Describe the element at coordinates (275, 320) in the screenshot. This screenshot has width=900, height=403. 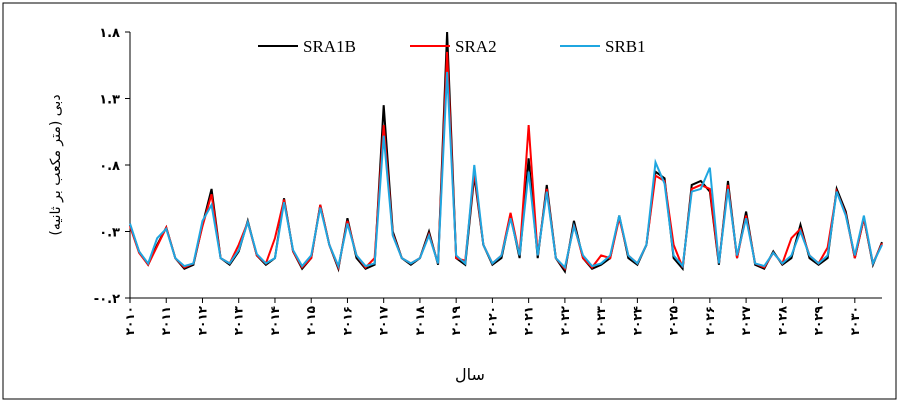
I see `x-tick-label: ۲۰۱۴` at that location.